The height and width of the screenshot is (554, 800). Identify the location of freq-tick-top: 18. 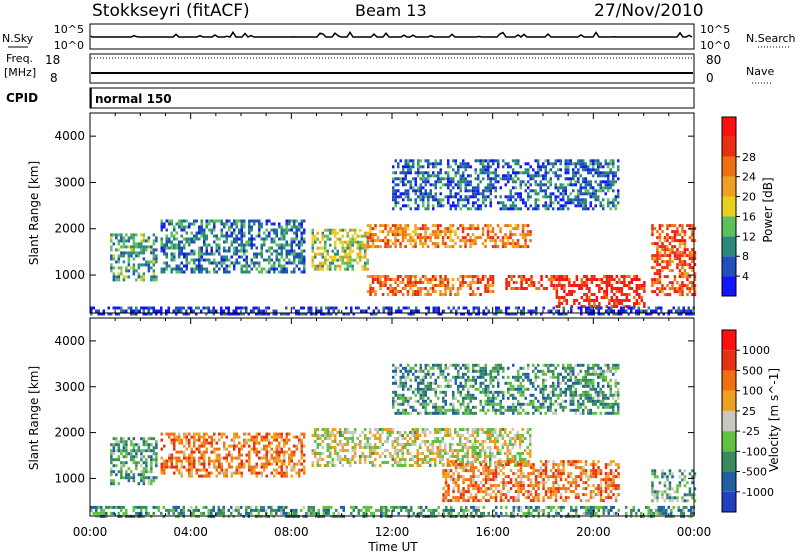
(52, 60).